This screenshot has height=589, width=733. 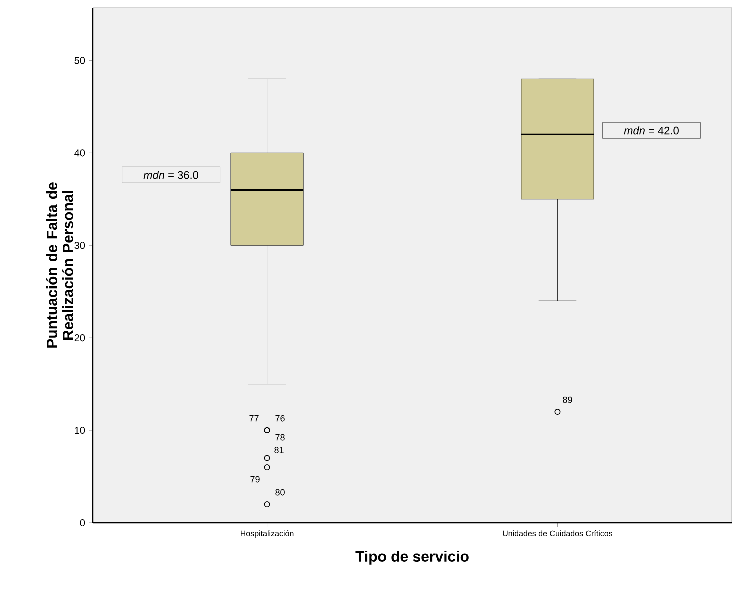 What do you see at coordinates (412, 557) in the screenshot?
I see `x-axis-title: Tipo de servicio` at bounding box center [412, 557].